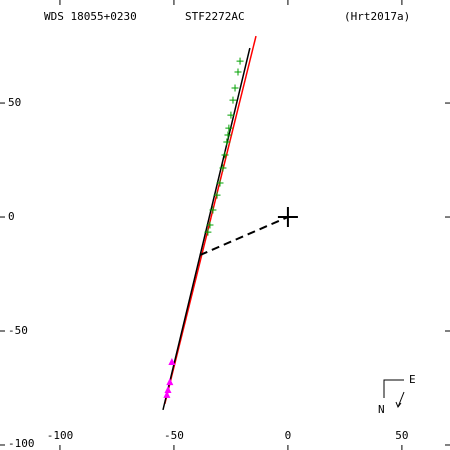  Describe the element at coordinates (401, 435) in the screenshot. I see `x-tick-label: 50` at that location.